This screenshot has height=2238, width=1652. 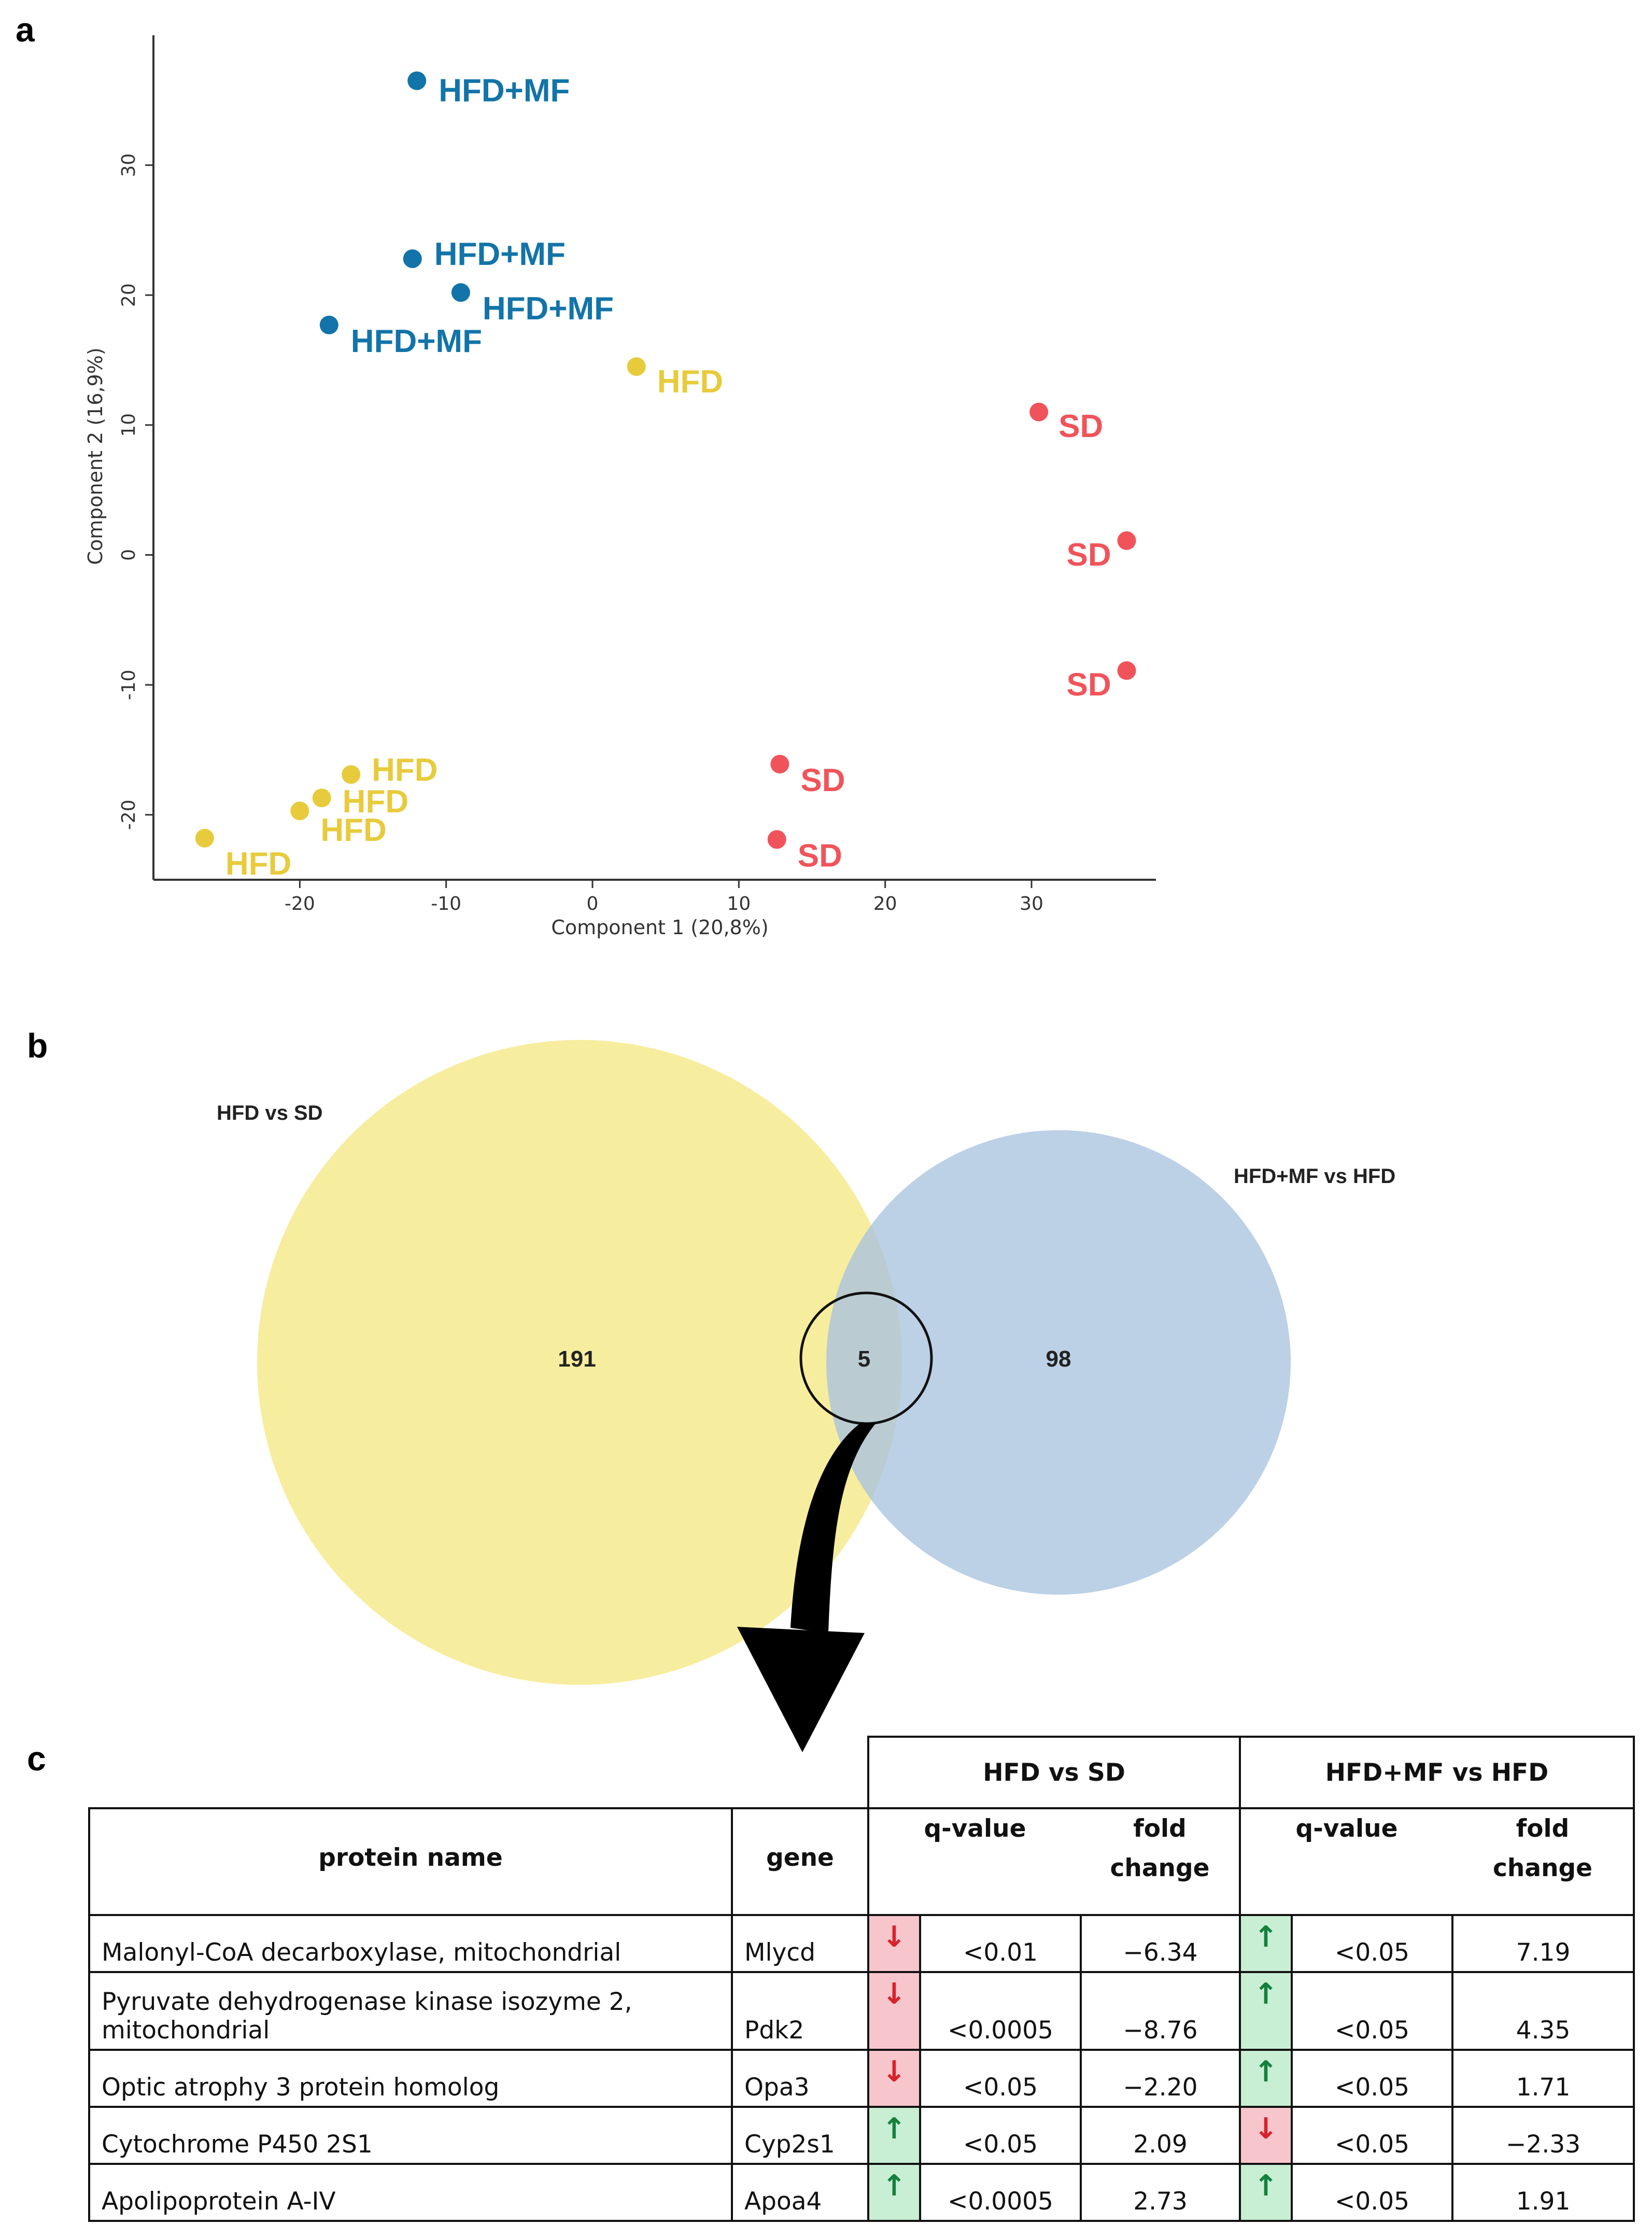 I want to click on fold-change-cell: −2.20, so click(x=1160, y=2079).